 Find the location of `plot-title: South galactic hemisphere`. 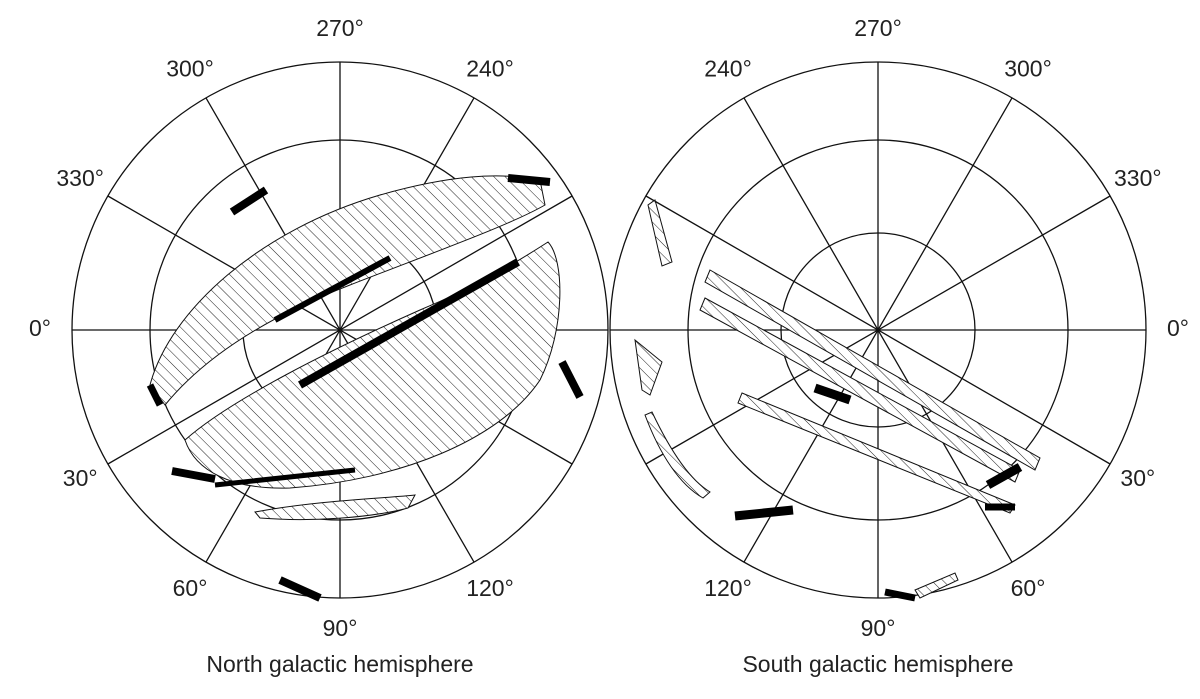

plot-title: South galactic hemisphere is located at coordinates (877, 664).